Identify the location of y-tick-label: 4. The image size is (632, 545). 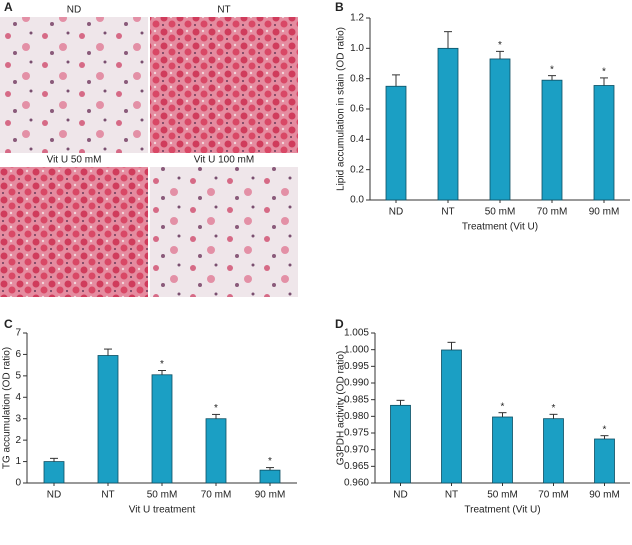
(18, 397).